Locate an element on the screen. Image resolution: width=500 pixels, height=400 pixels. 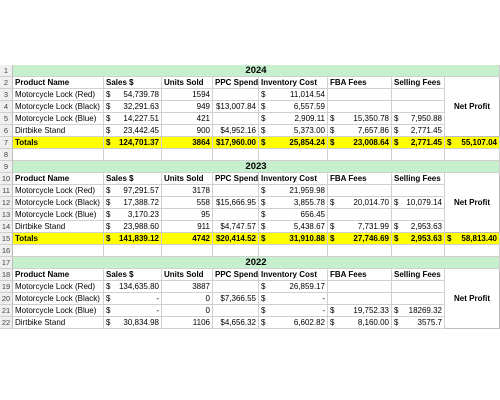
row-number: 10 is located at coordinates (6, 179).